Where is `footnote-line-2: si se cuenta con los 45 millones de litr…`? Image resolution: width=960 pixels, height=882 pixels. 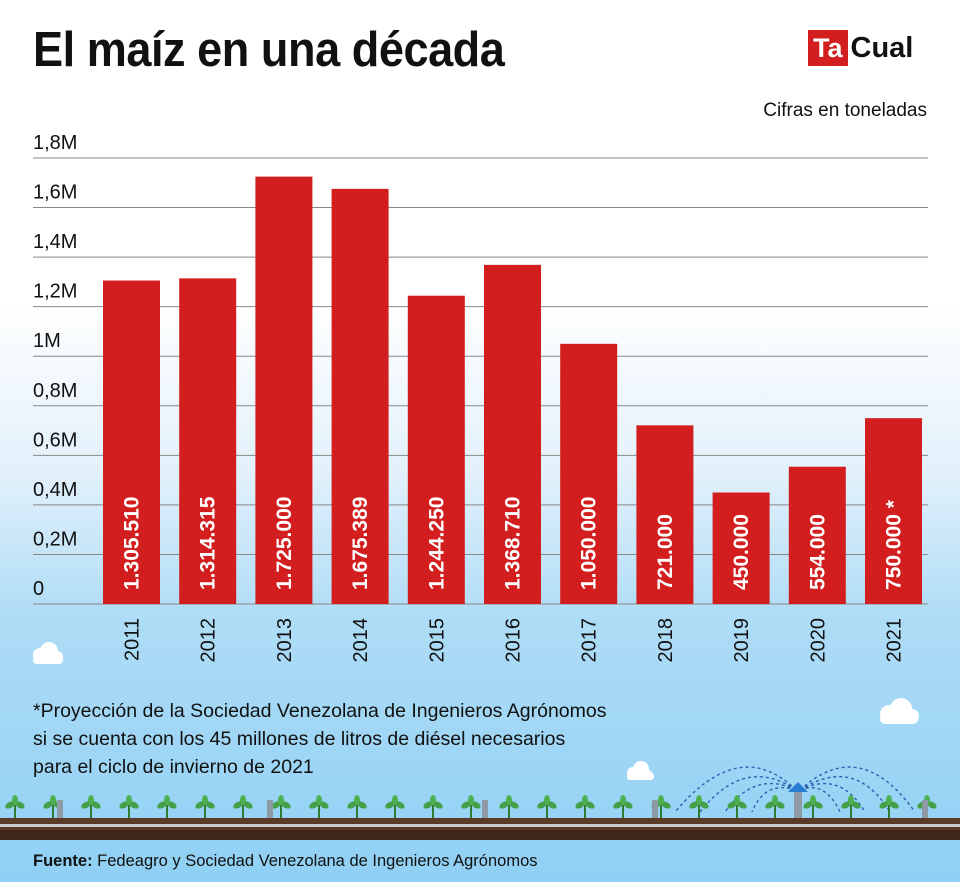 footnote-line-2: si se cuenta con los 45 millones de litr… is located at coordinates (299, 739).